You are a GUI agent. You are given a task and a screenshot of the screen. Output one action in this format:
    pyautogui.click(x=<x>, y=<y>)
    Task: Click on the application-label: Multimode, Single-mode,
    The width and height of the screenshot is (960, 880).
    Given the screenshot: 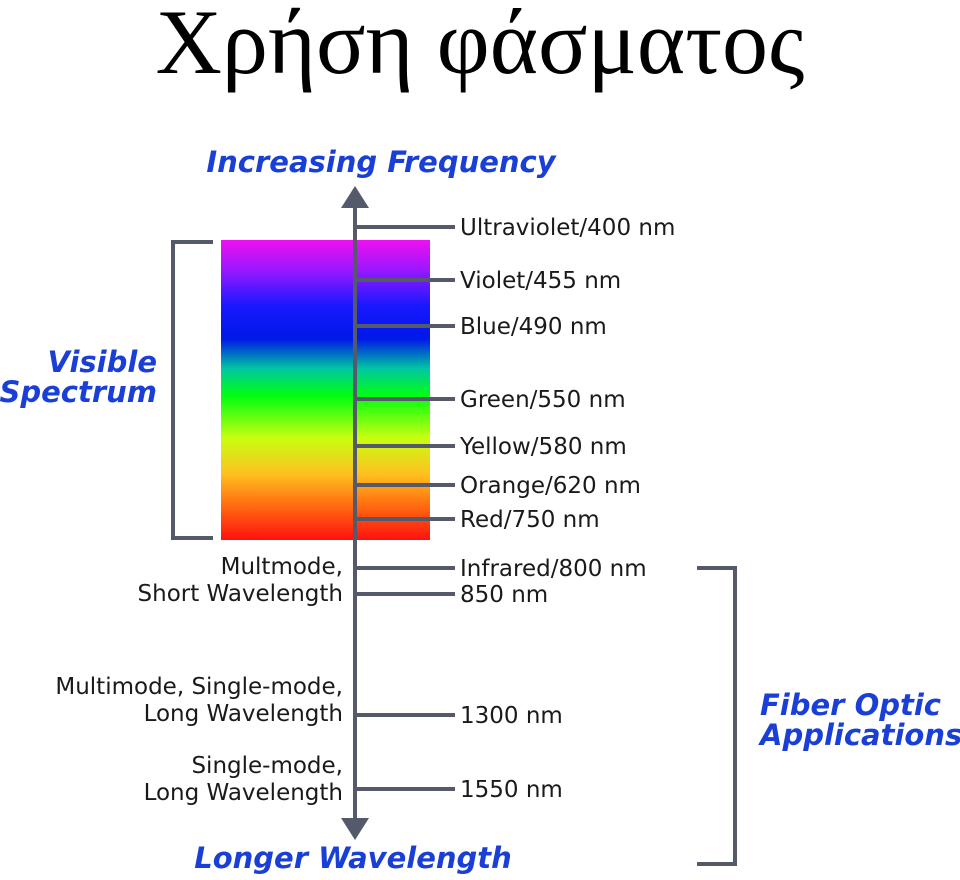 What is the action you would take?
    pyautogui.click(x=199, y=687)
    